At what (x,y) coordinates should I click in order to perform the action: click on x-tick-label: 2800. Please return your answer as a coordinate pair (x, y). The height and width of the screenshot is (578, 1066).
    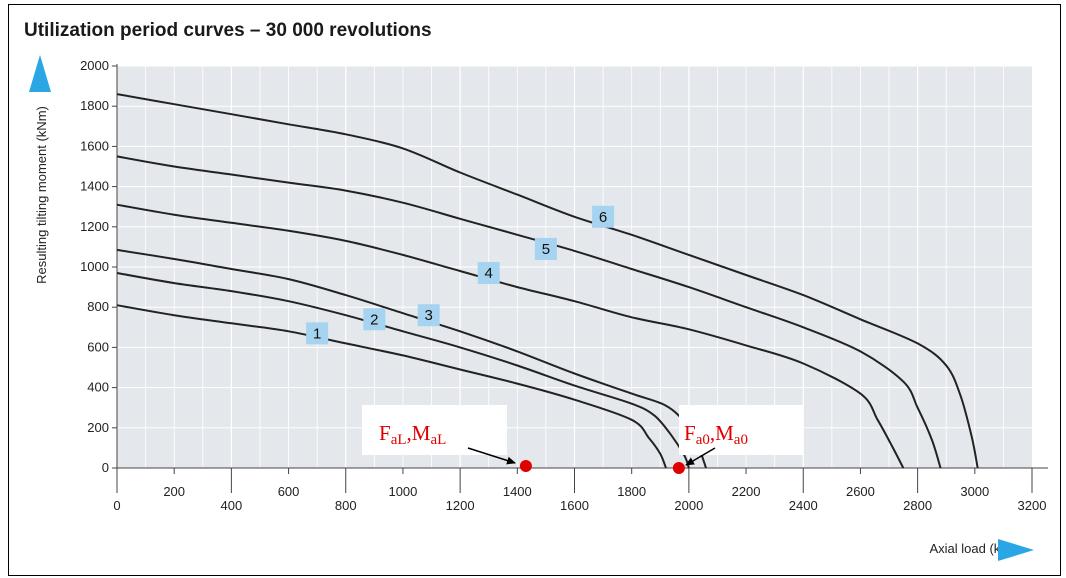
    Looking at the image, I should click on (917, 505).